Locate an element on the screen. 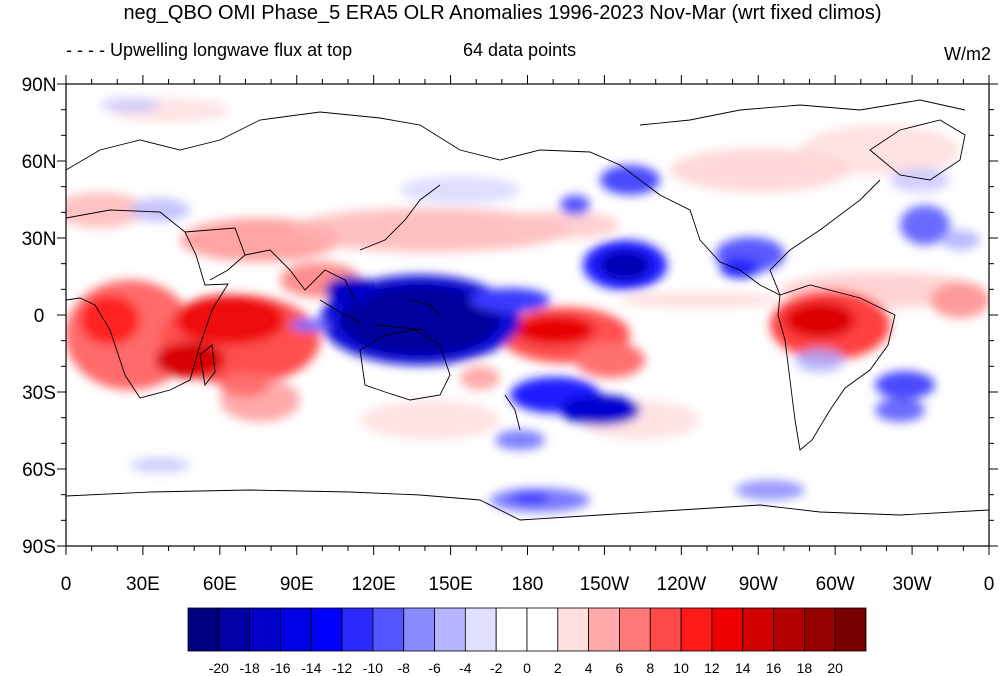  lon-label: 150E is located at coordinates (450, 584).